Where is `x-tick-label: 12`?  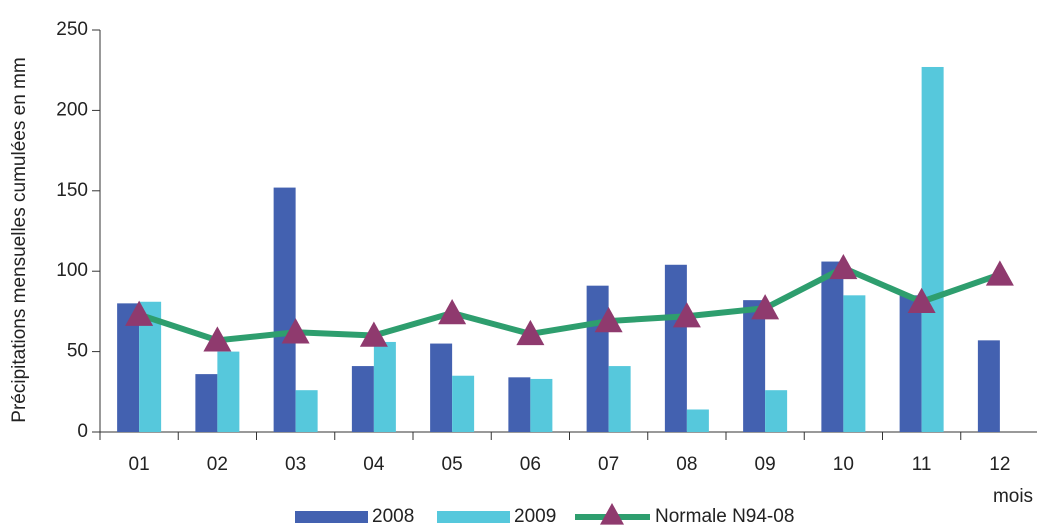 x-tick-label: 12 is located at coordinates (999, 464).